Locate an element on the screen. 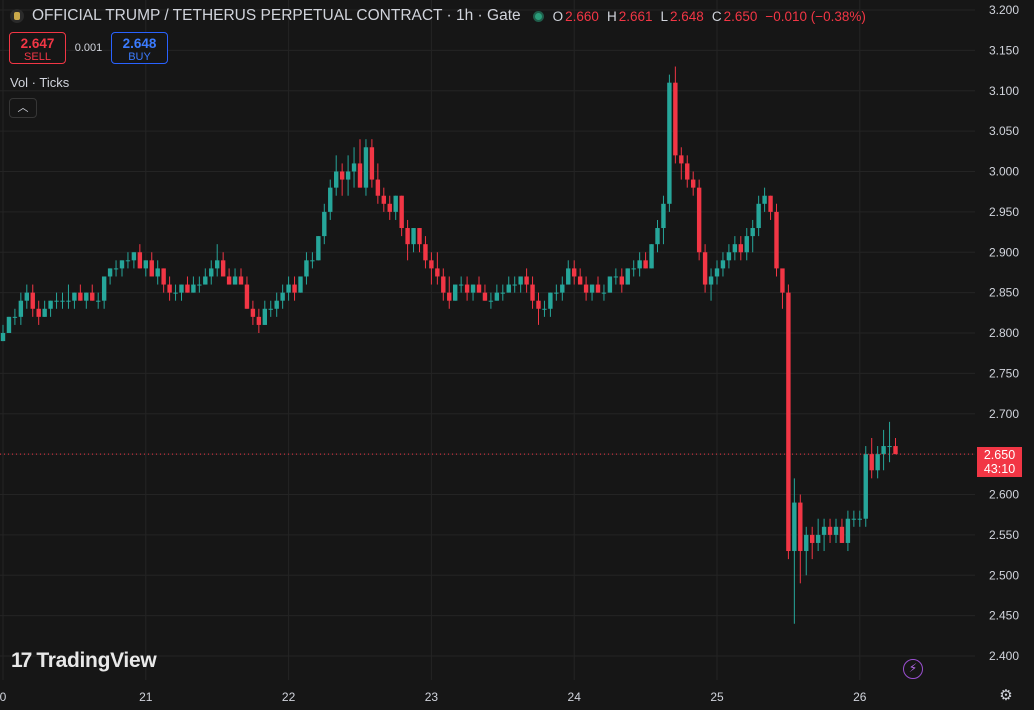 The image size is (1034, 710). time-axis: 0 21 22 23 24 25 26 is located at coordinates (433, 697).